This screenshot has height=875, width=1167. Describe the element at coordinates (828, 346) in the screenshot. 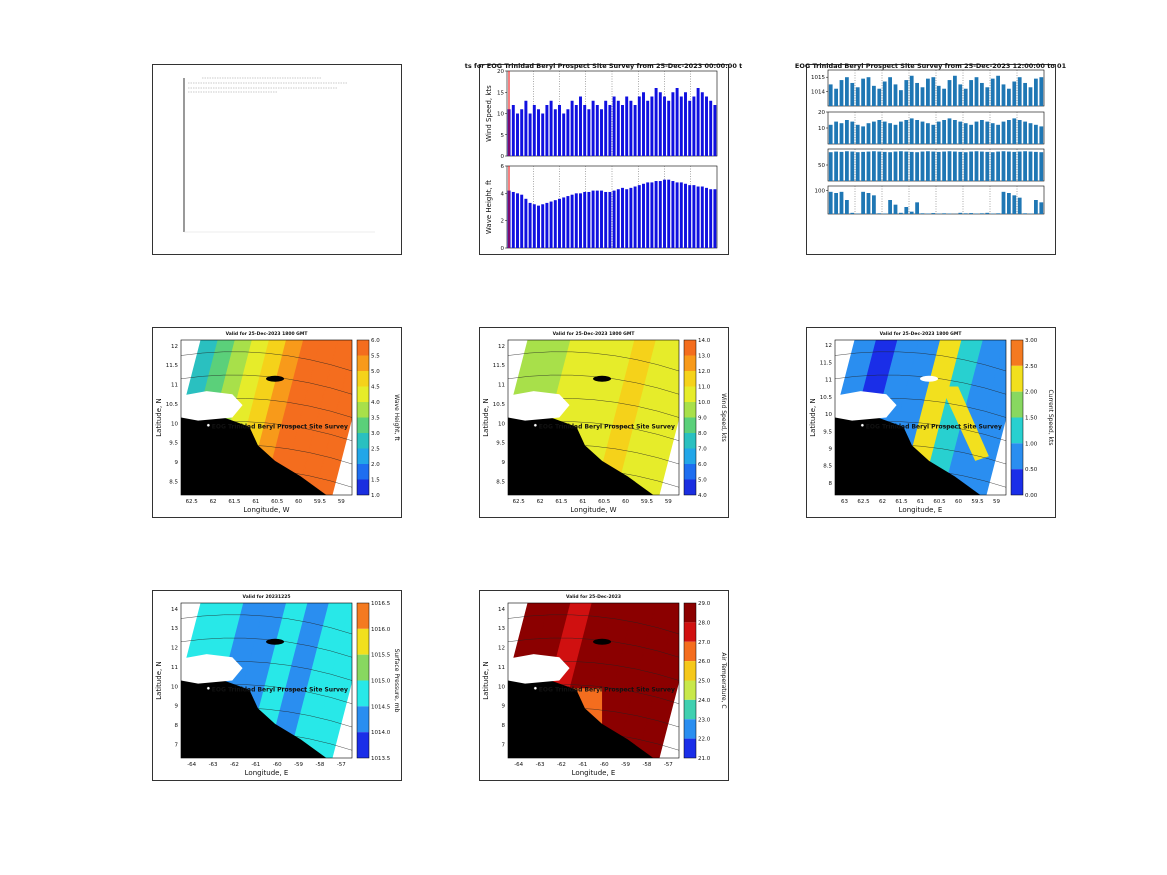

I see `y-tick-label: 12` at that location.